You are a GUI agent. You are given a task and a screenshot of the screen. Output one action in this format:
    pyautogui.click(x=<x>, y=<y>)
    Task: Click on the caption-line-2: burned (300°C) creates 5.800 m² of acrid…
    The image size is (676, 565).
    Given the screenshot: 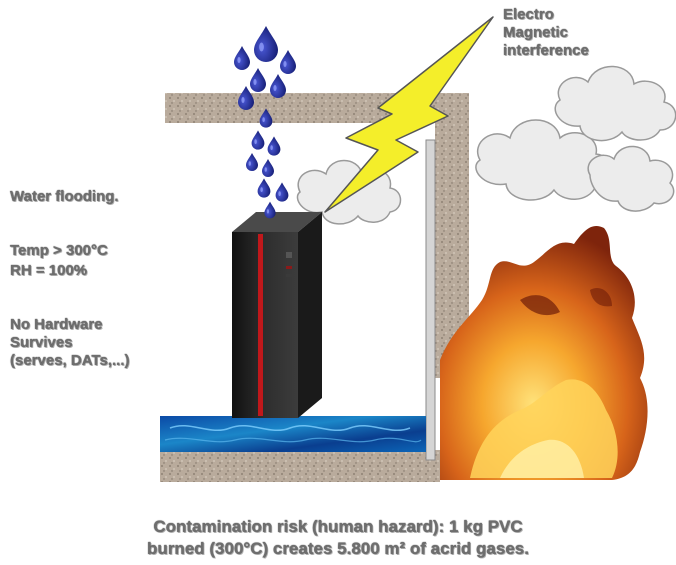 What is the action you would take?
    pyautogui.click(x=338, y=548)
    